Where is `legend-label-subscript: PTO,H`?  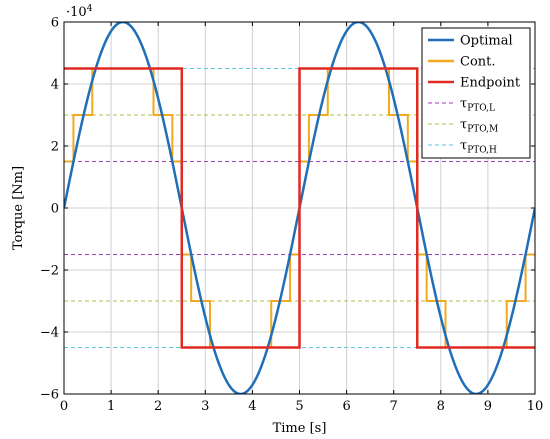 legend-label-subscript: PTO,H is located at coordinates (482, 151).